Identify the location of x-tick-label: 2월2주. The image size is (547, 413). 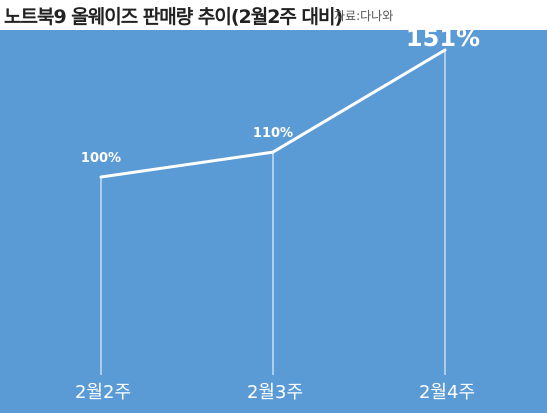
(103, 392).